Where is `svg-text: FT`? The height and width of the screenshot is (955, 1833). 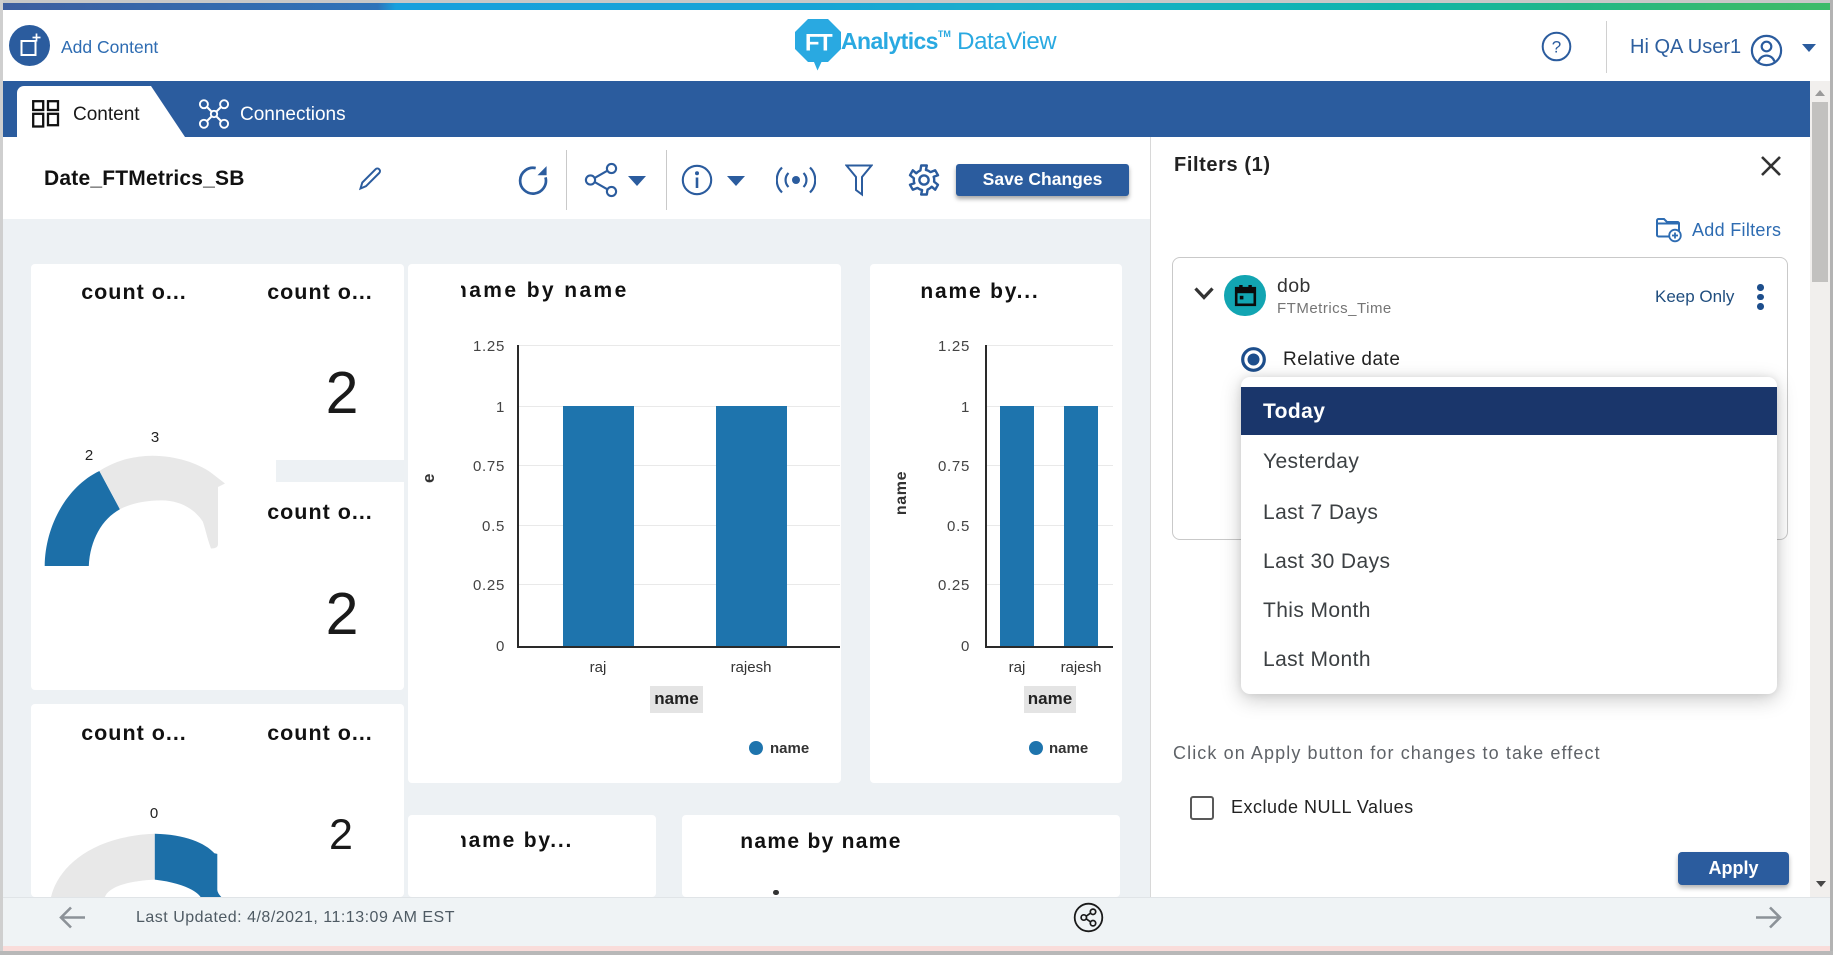 svg-text: FT is located at coordinates (819, 43).